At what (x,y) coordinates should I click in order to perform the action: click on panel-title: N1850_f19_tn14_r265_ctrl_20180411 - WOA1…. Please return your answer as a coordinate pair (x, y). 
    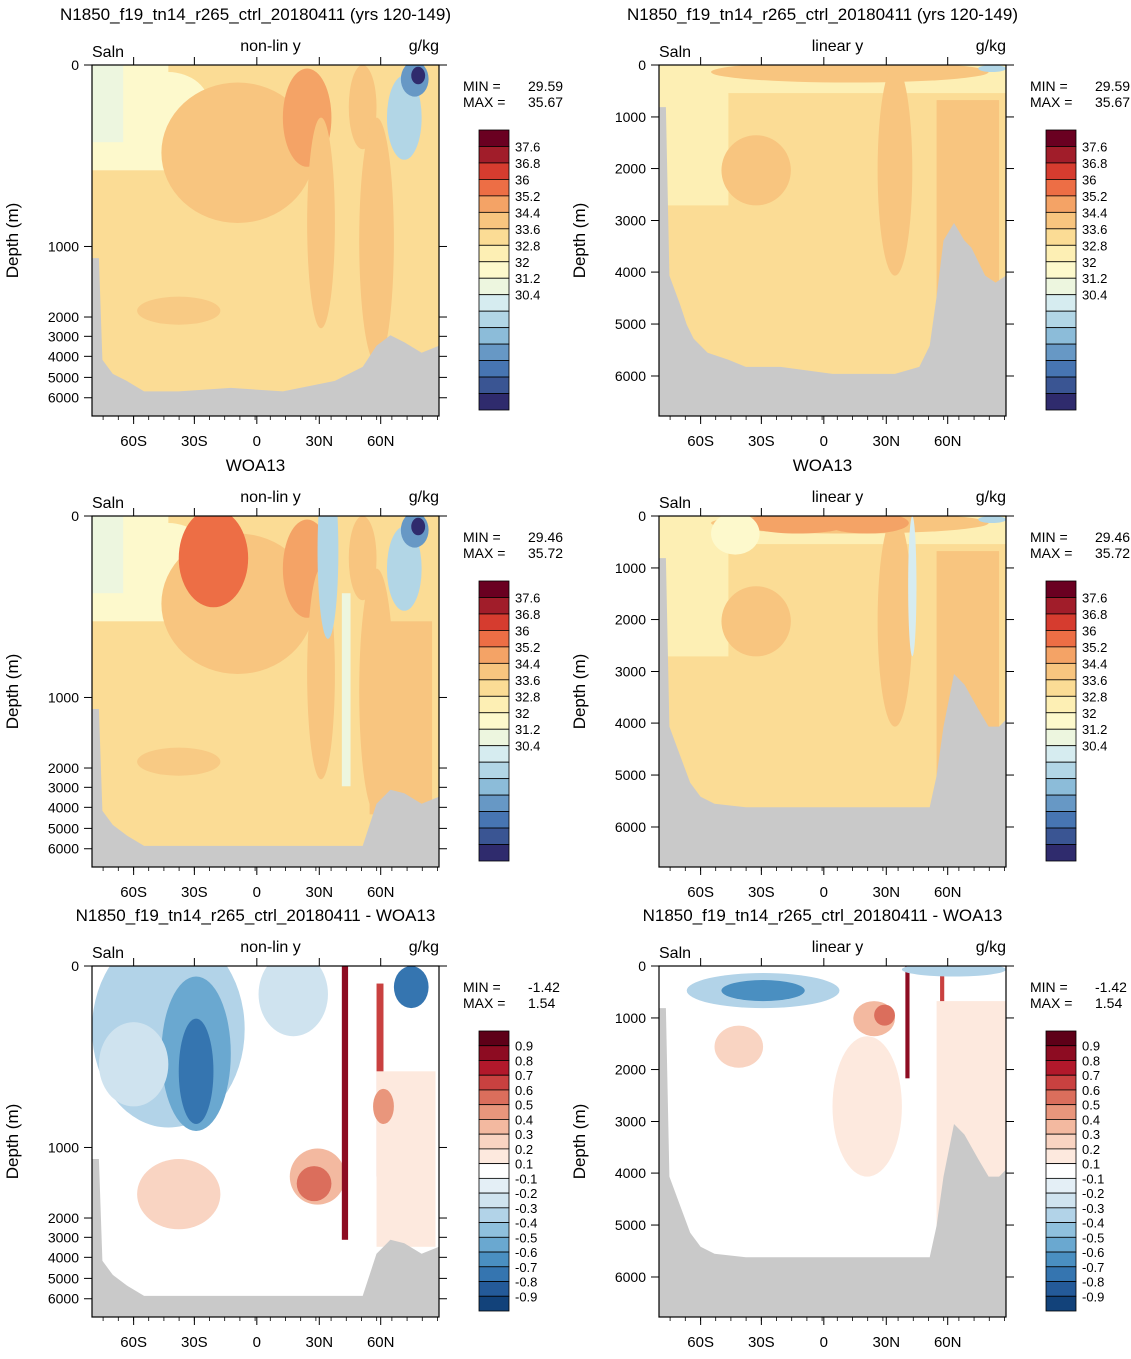
    Looking at the image, I should click on (823, 915).